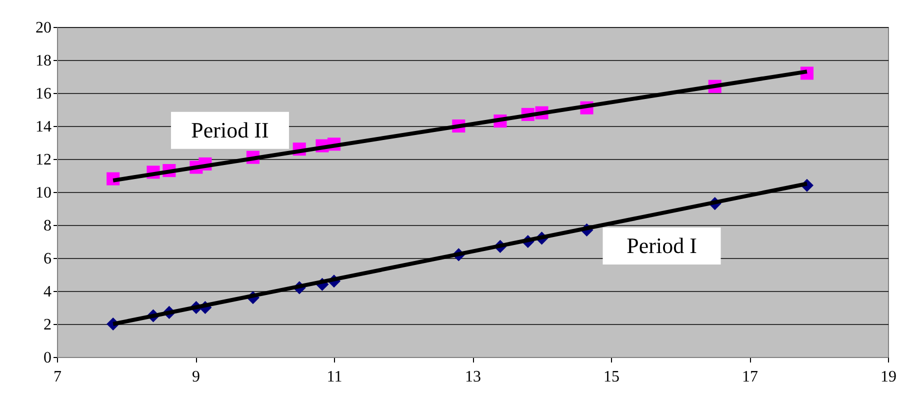 This screenshot has height=405, width=898. What do you see at coordinates (44, 28) in the screenshot?
I see `y-tick-label: 20` at bounding box center [44, 28].